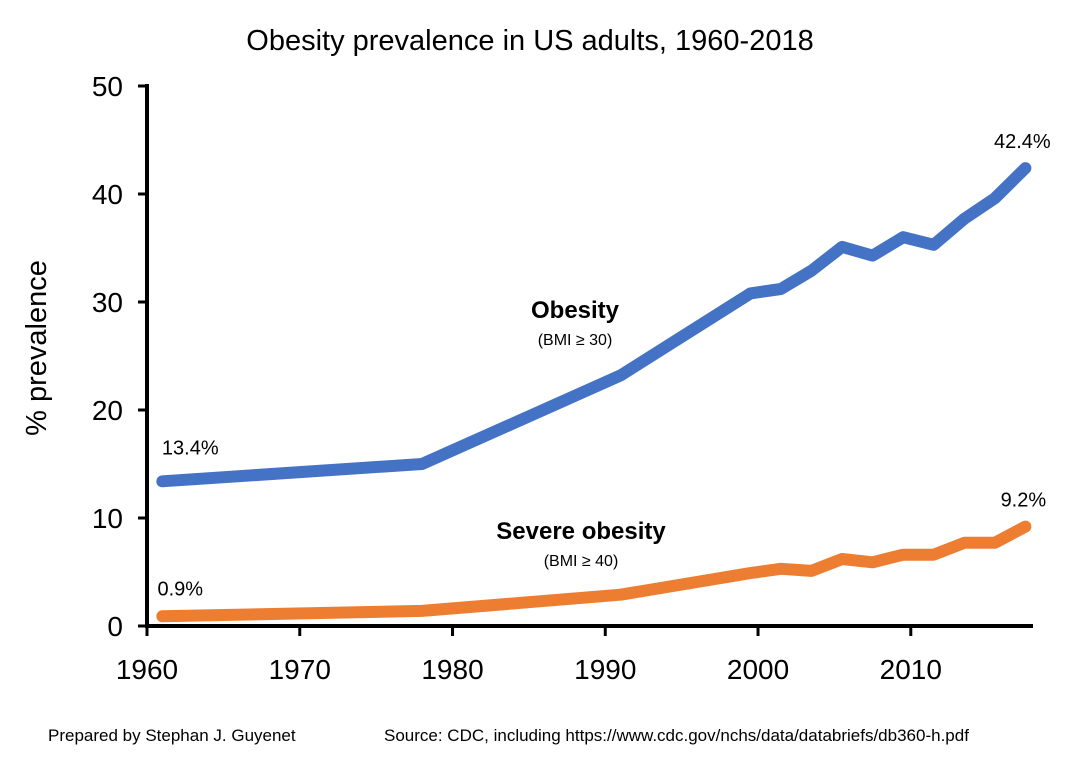 The width and height of the screenshot is (1065, 762). What do you see at coordinates (300, 669) in the screenshot?
I see `x-tick-label: 1970` at bounding box center [300, 669].